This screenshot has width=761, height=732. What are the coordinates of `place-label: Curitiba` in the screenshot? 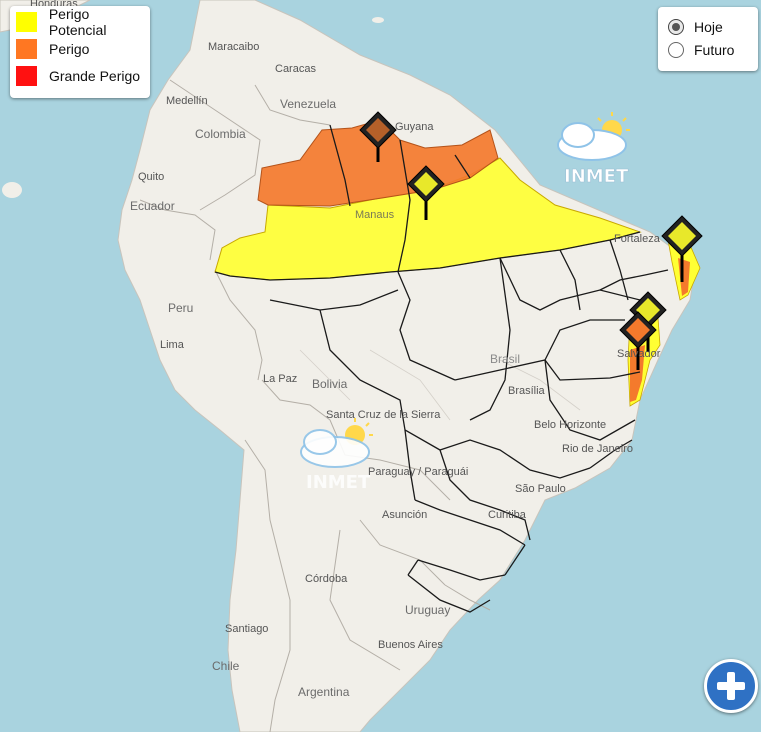 It's located at (507, 515).